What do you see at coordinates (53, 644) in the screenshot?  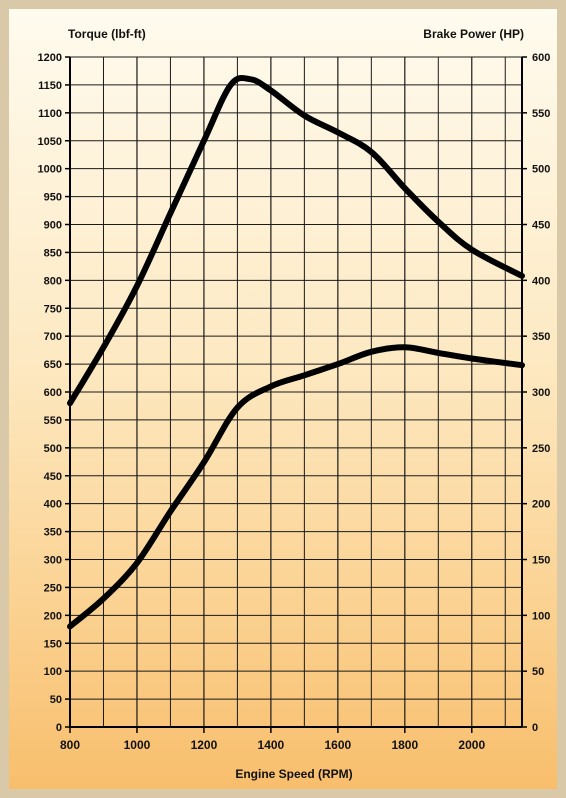 I see `left-tick-label: 150` at bounding box center [53, 644].